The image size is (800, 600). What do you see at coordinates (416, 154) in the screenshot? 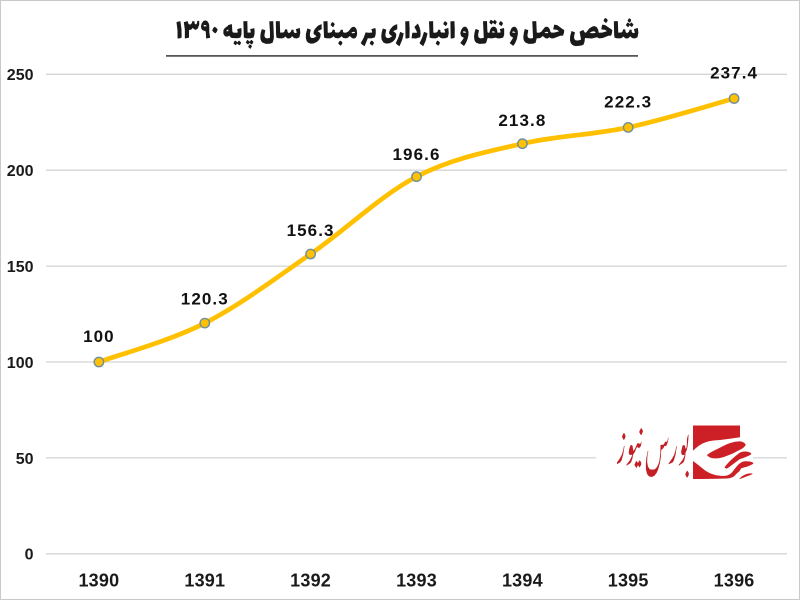
I see `svg-text: 196.6` at bounding box center [416, 154].